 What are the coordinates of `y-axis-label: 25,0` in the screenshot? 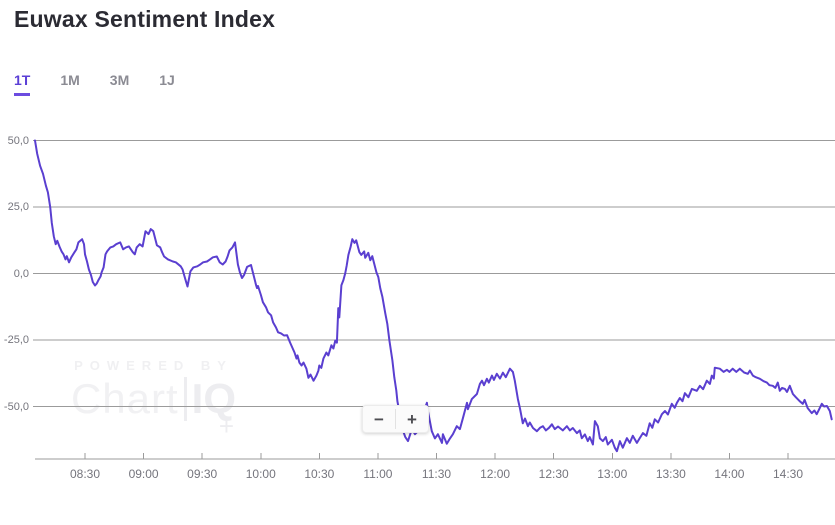 It's located at (18, 207).